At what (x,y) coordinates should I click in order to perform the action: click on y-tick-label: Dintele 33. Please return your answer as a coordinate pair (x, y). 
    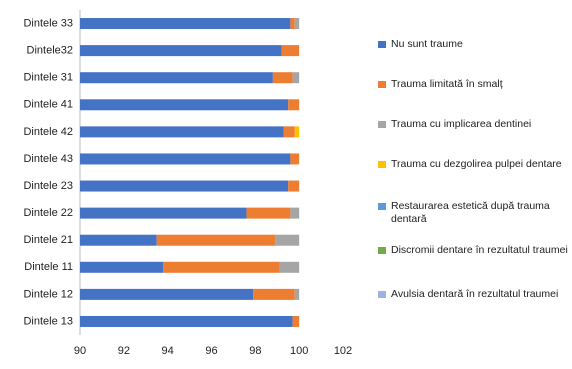
    Looking at the image, I should click on (48, 23).